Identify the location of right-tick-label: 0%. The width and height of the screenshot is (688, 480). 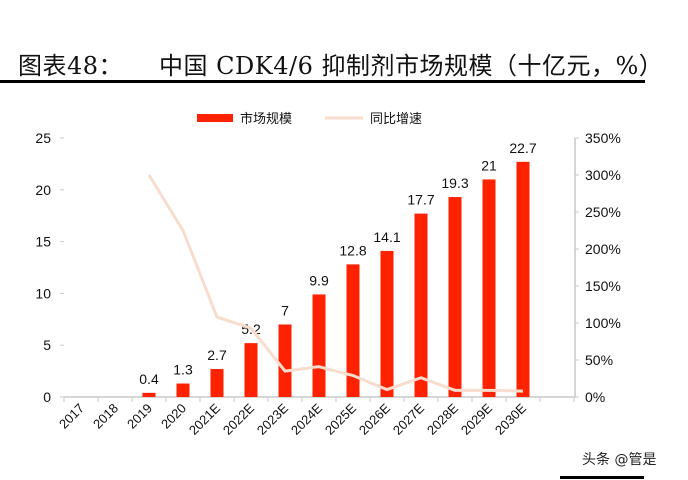
(595, 397).